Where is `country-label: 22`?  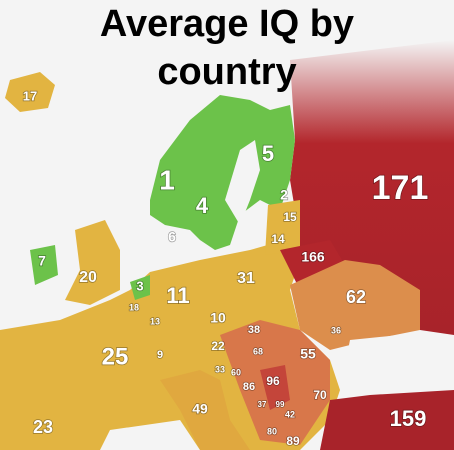 country-label: 22 is located at coordinates (218, 346).